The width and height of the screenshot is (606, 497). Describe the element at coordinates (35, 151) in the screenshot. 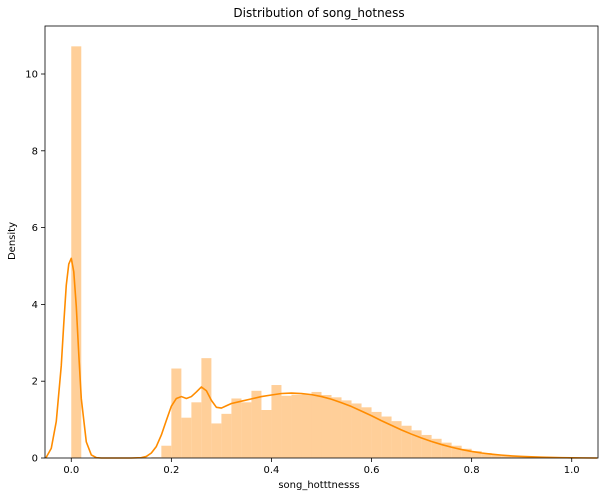

I see `y-tick-label: 8` at that location.